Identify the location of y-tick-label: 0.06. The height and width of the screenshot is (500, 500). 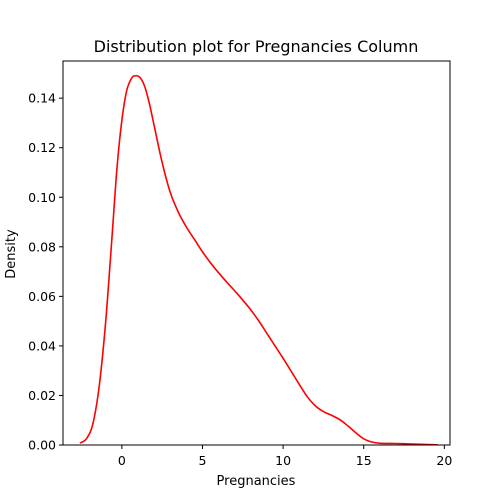
(42, 296).